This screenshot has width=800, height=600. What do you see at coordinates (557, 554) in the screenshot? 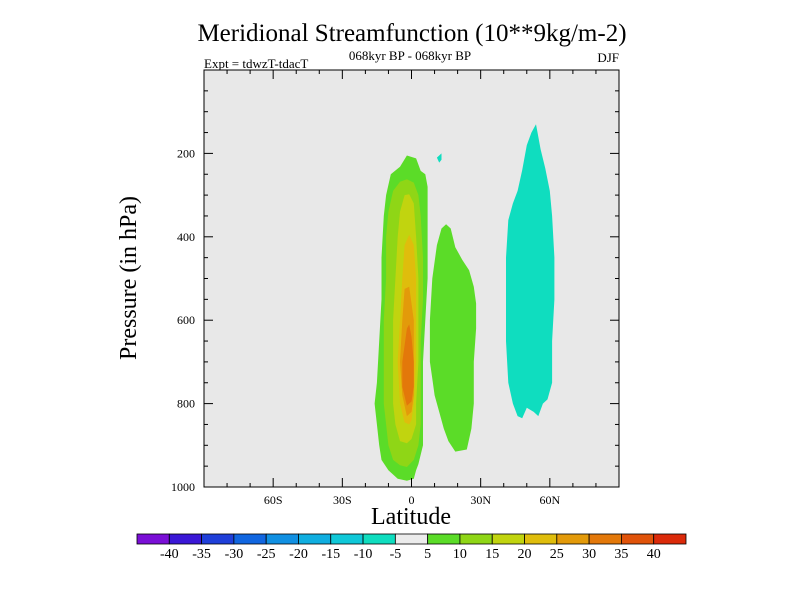
I see `colorbar-label: 25` at bounding box center [557, 554].